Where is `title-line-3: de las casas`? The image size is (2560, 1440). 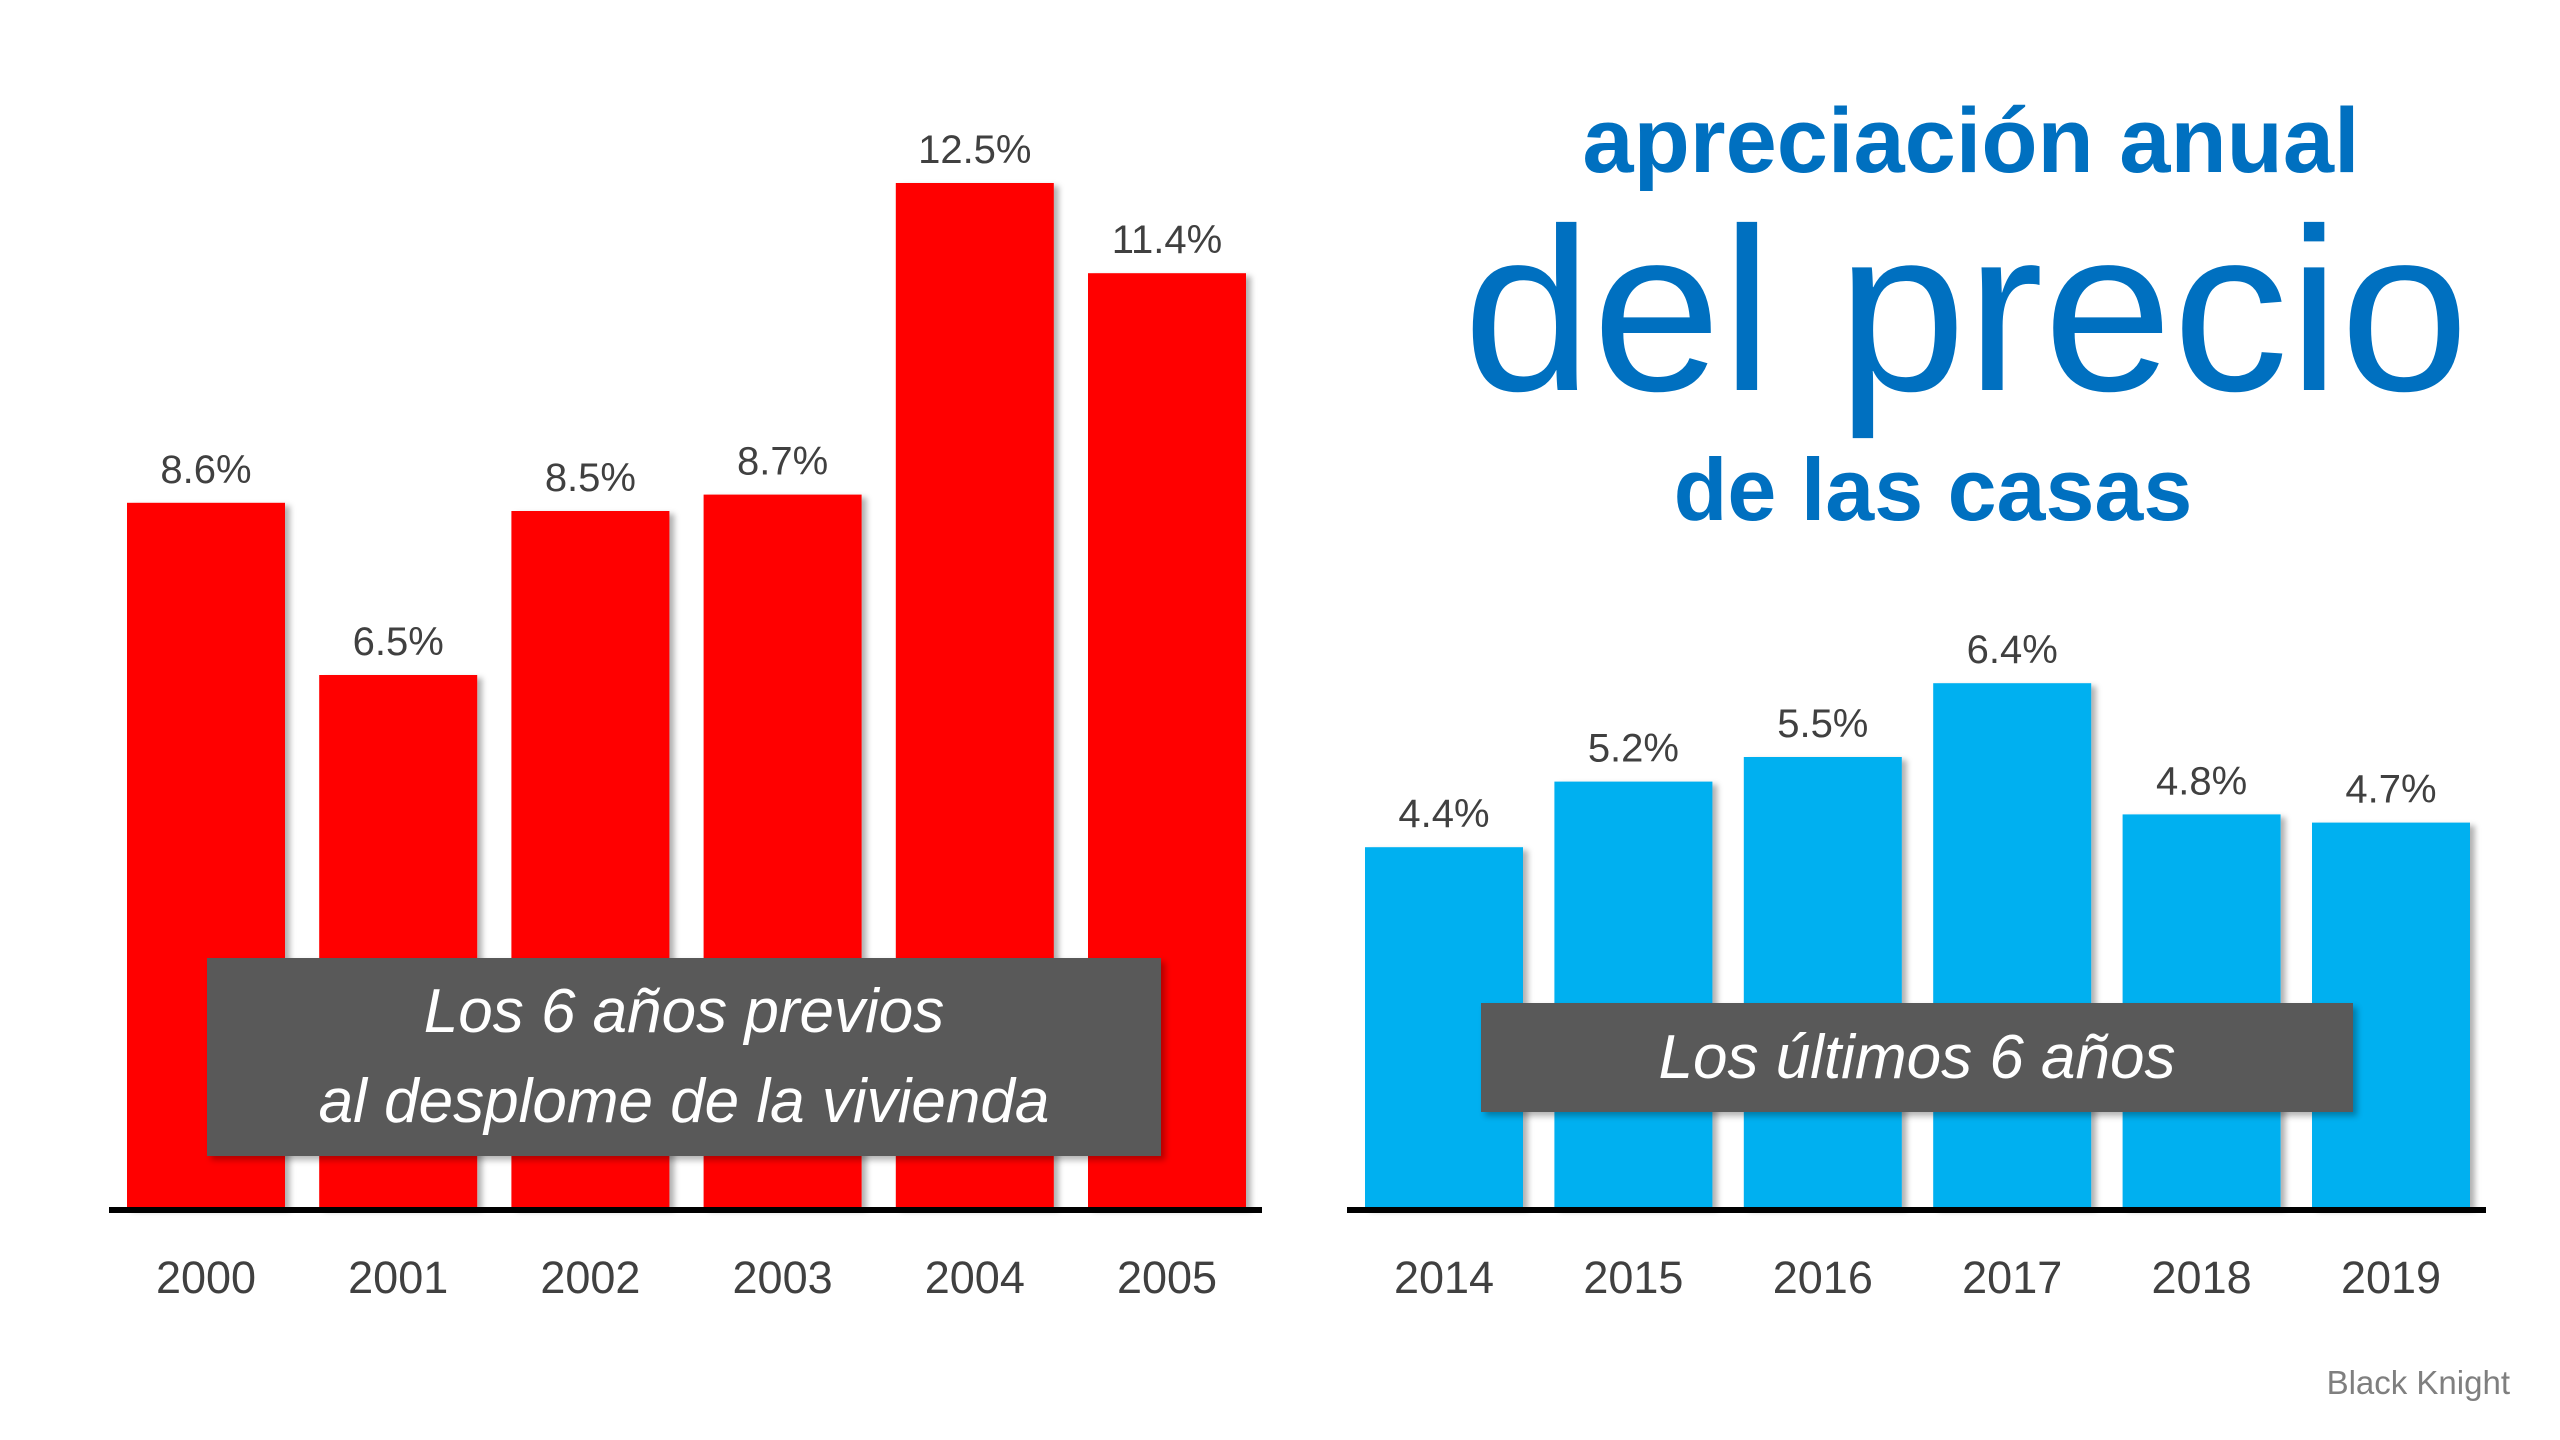
title-line-3: de las casas is located at coordinates (1933, 489).